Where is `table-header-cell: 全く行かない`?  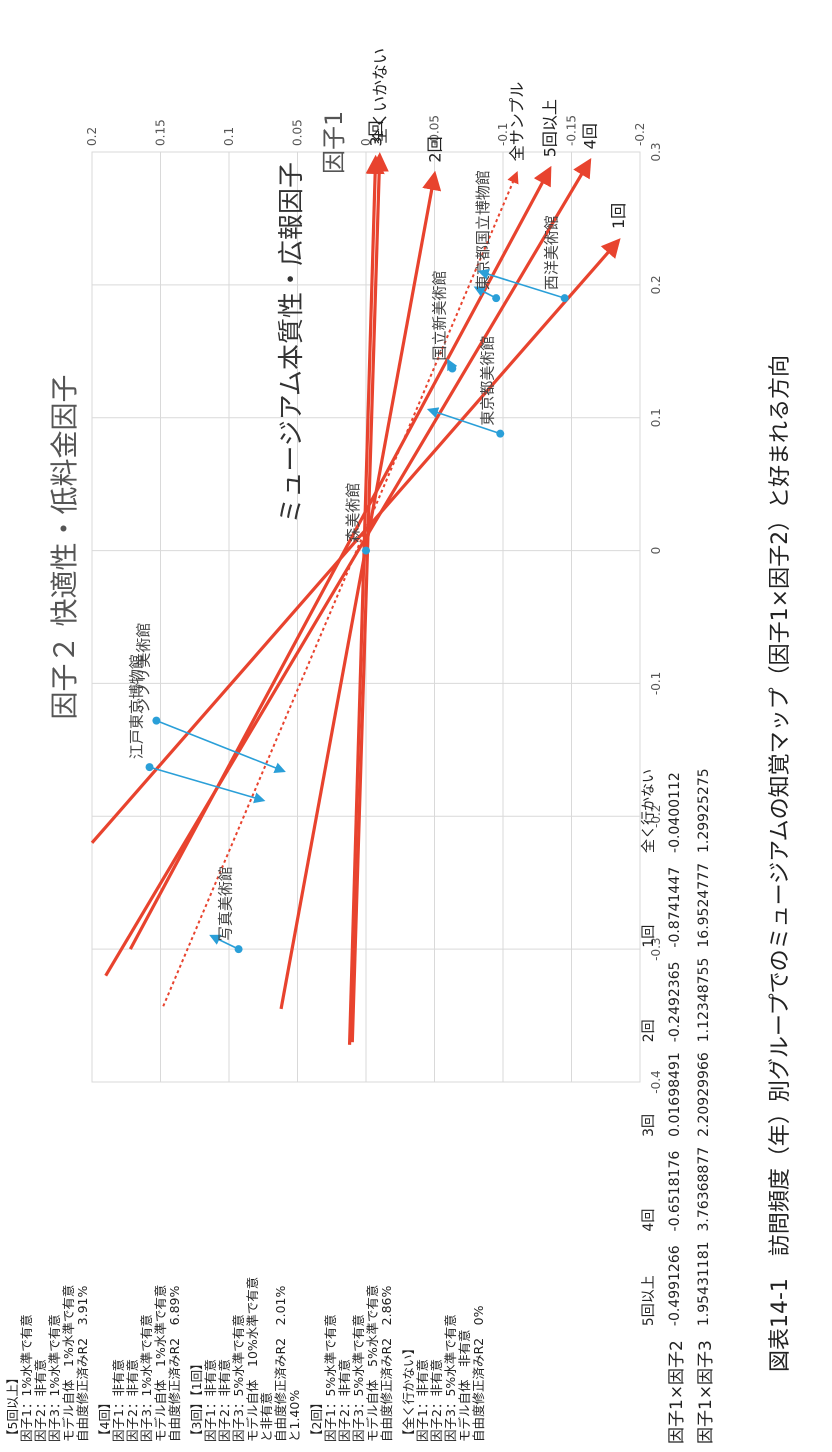
table-header-cell: 全く行かない is located at coordinates (649, 810).